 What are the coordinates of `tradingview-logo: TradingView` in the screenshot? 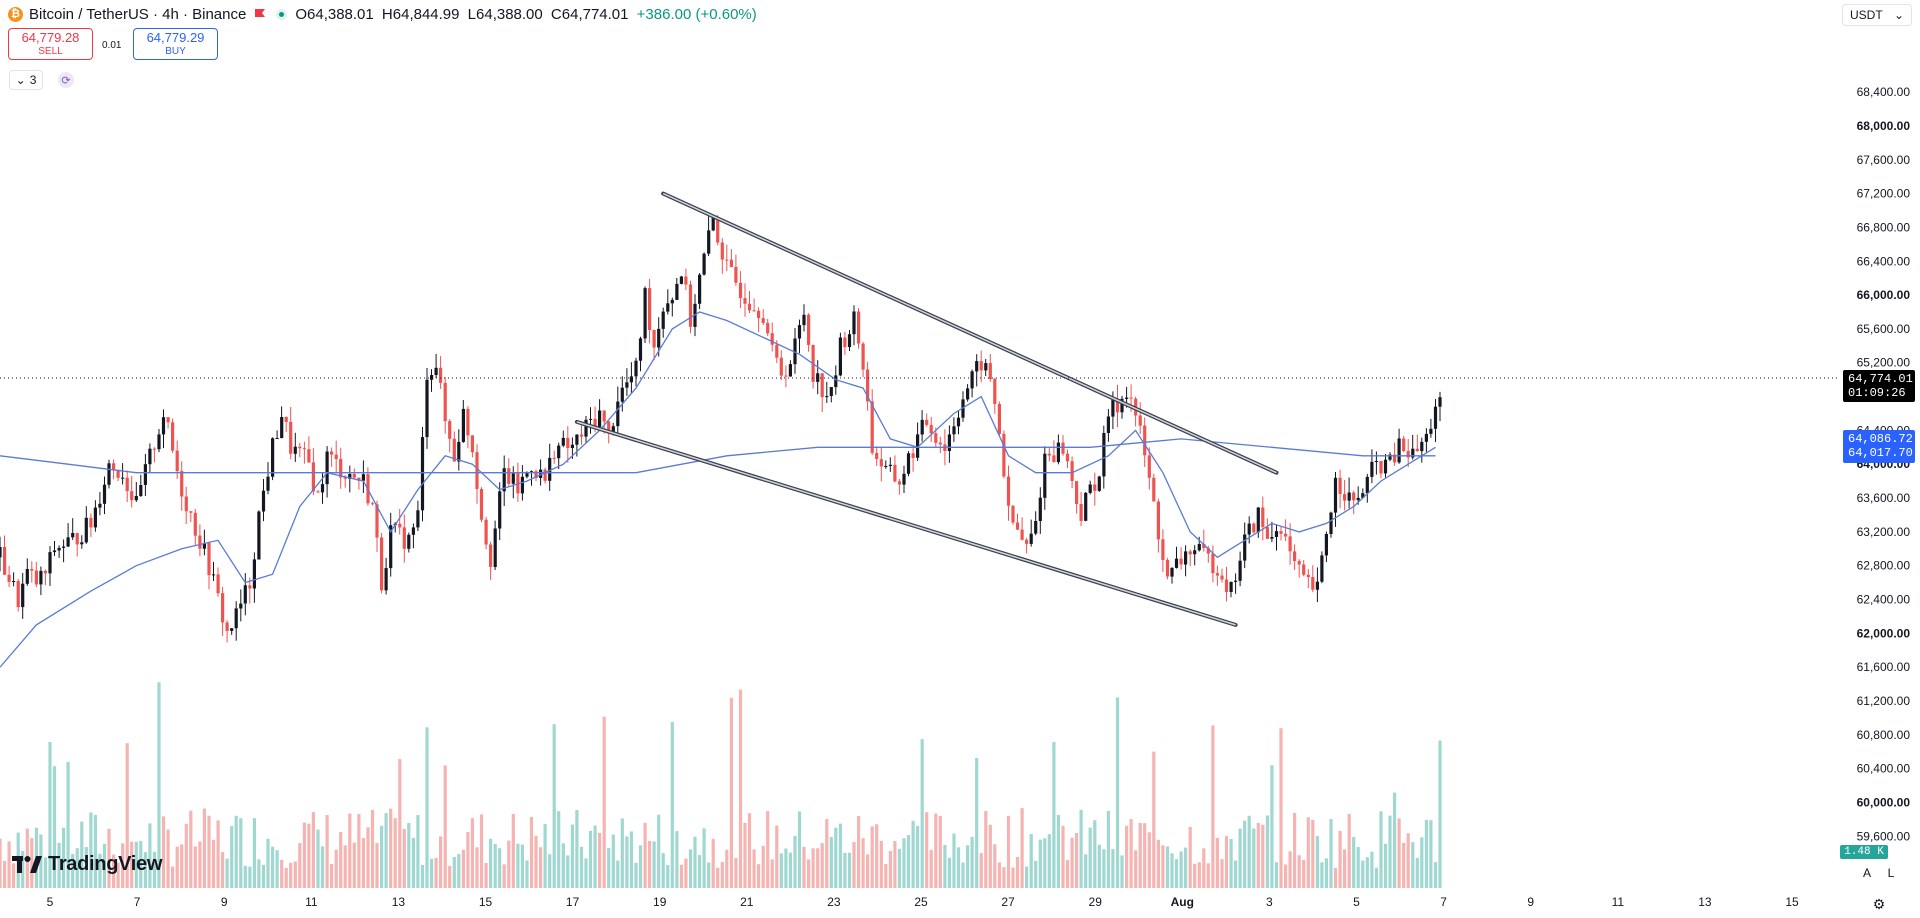 It's located at (87, 864).